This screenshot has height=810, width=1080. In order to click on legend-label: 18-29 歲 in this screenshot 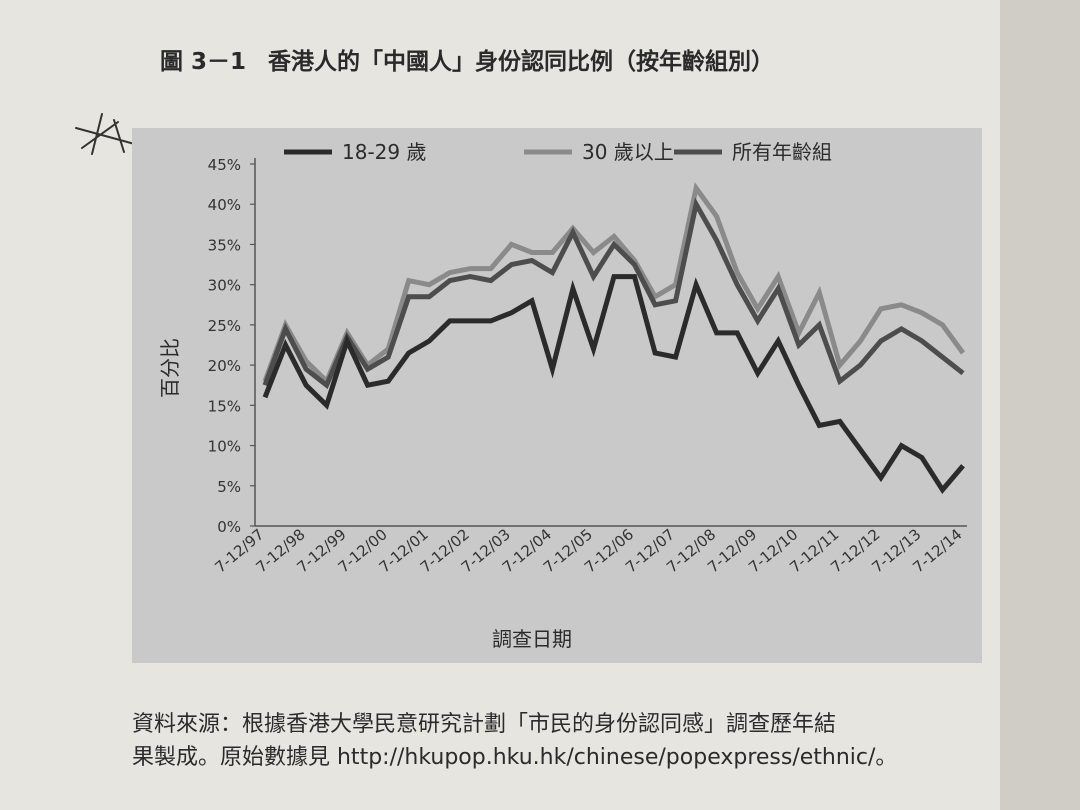, I will do `click(384, 152)`.